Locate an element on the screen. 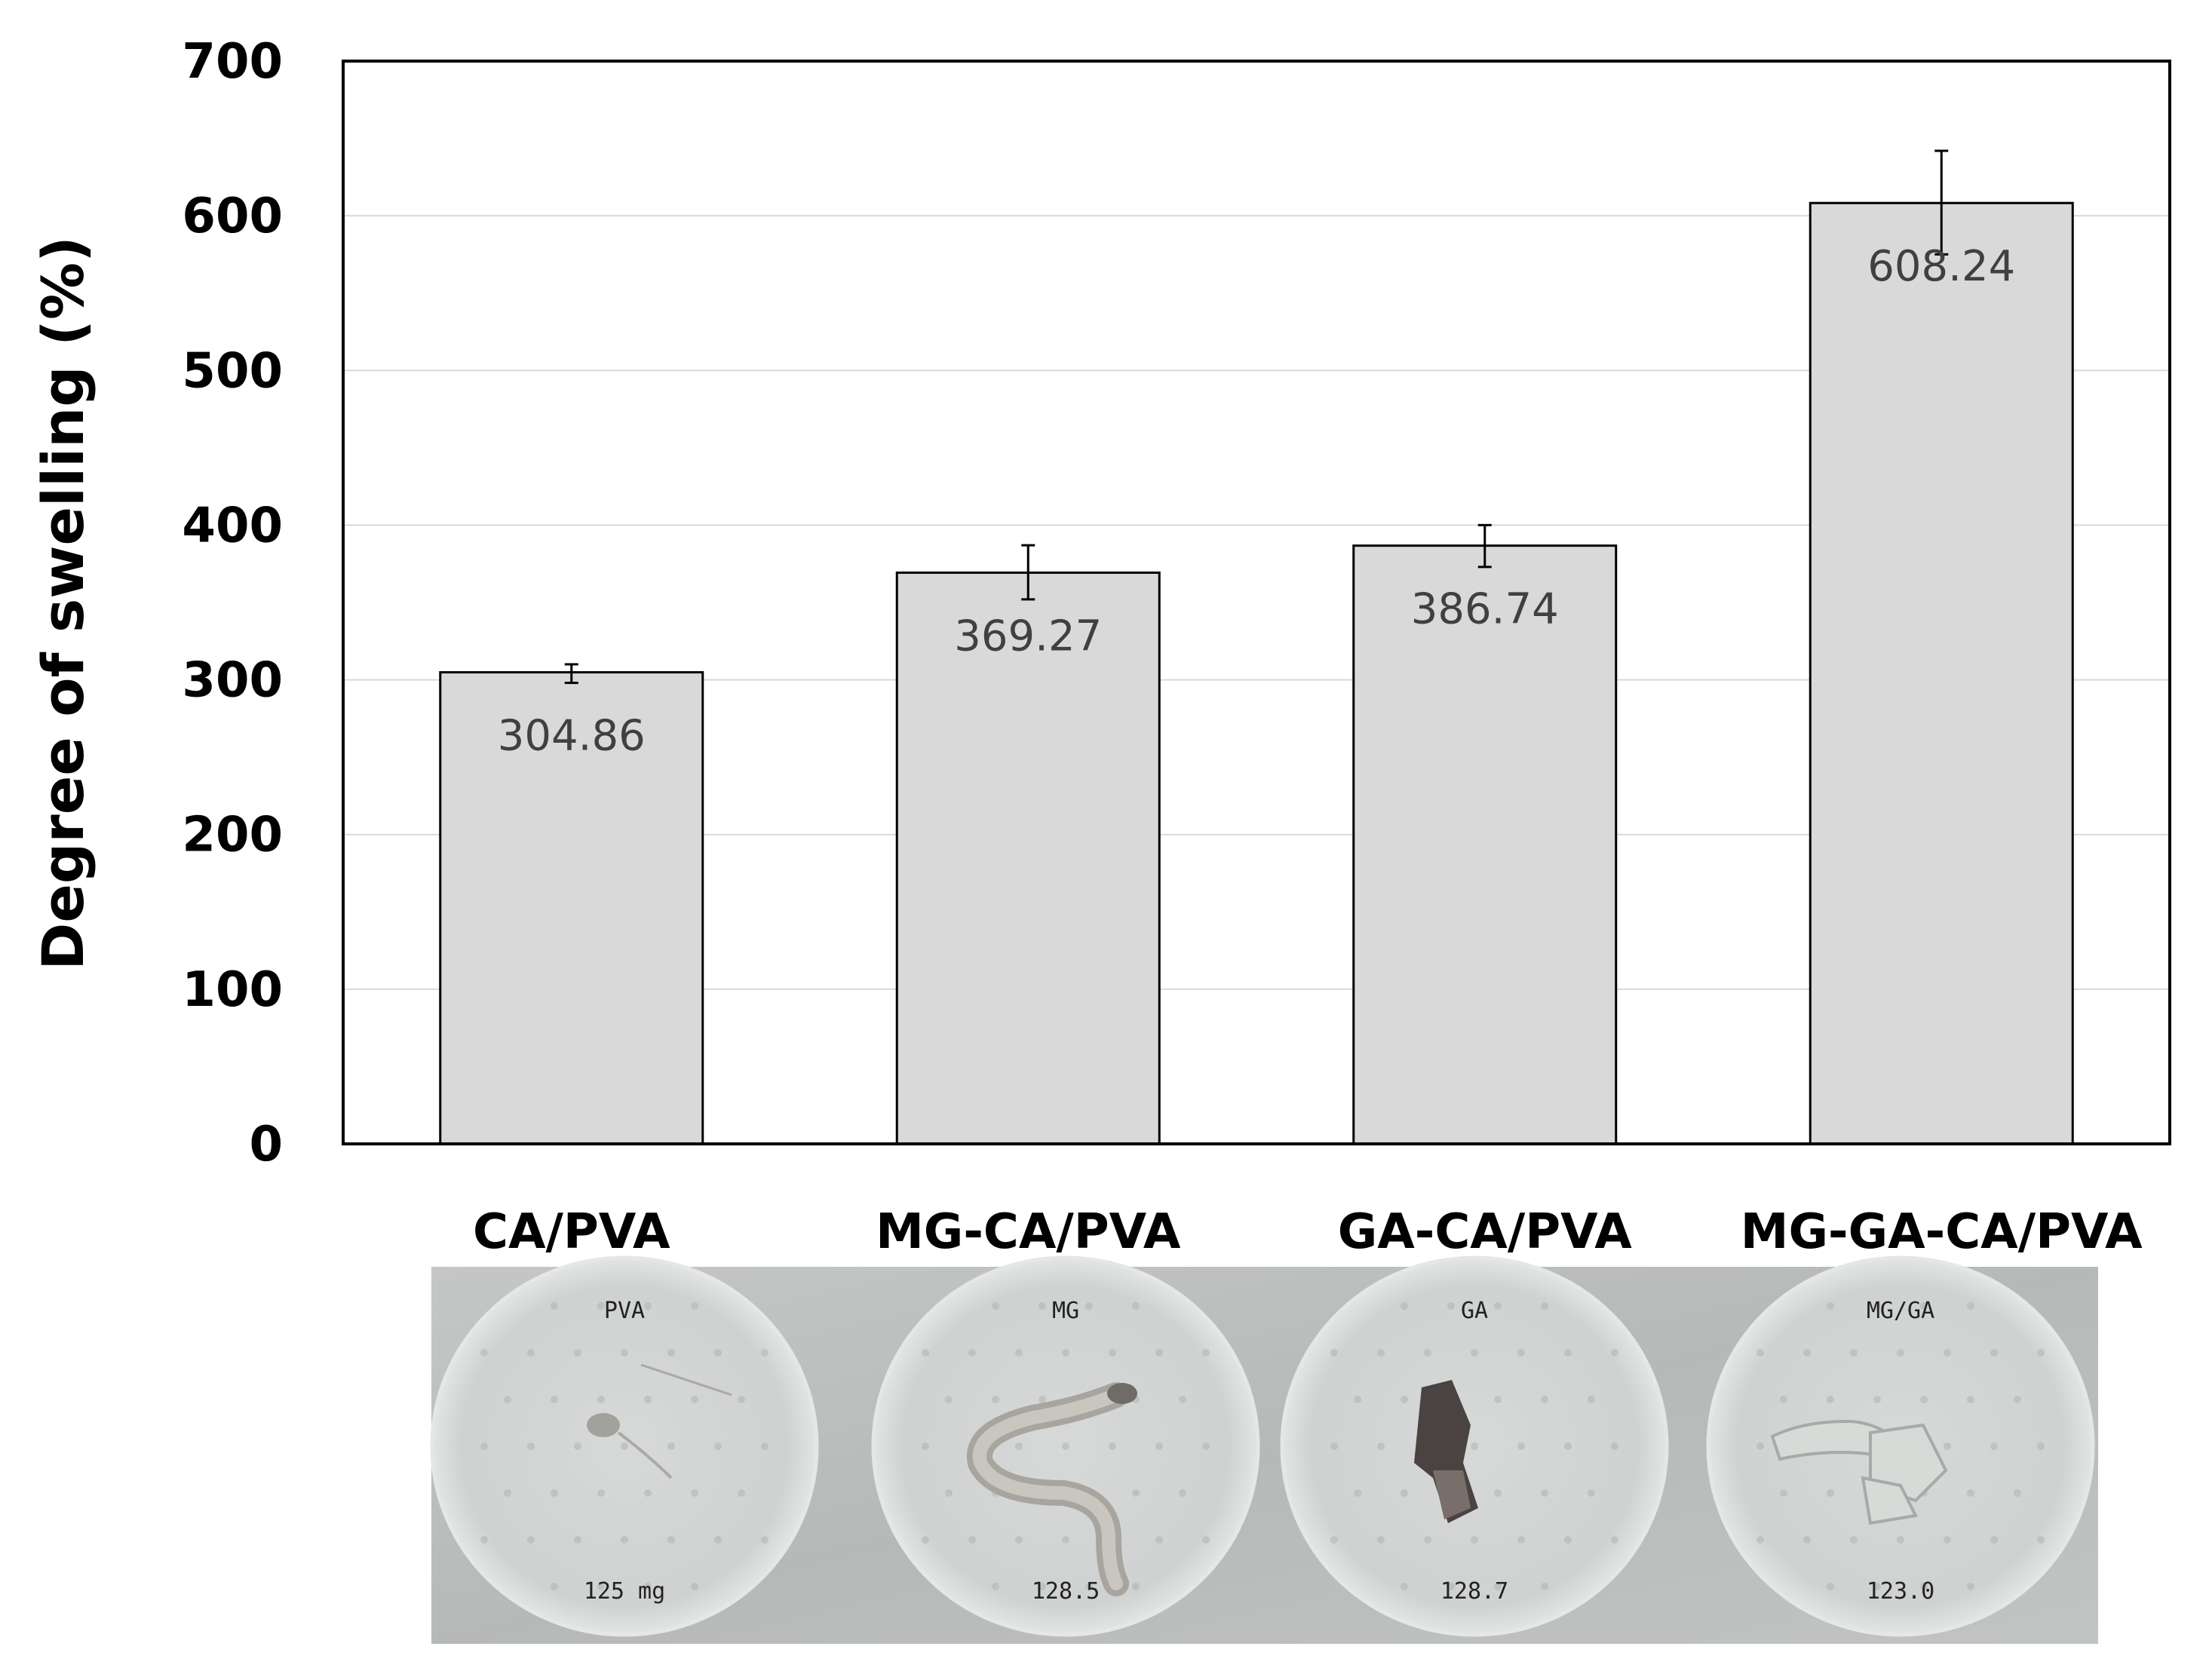 The image size is (2209, 1680). sample-top-label: MG is located at coordinates (1065, 1311).